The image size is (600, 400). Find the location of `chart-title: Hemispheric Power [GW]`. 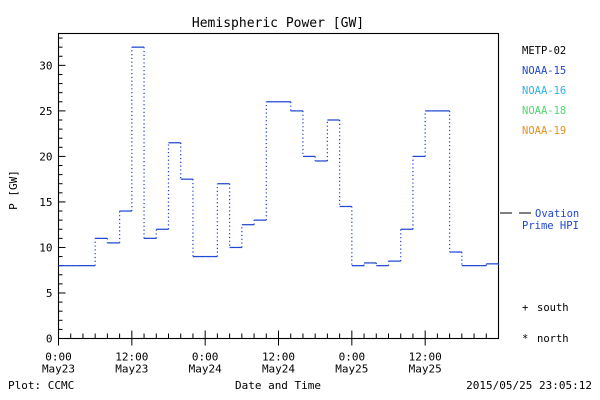

chart-title: Hemispheric Power [GW] is located at coordinates (278, 23).